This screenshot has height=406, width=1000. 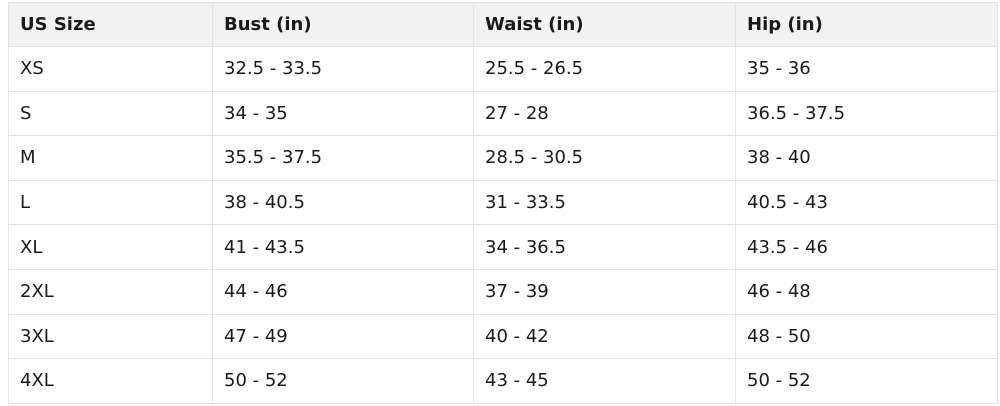 I want to click on table-cell: 36.5 - 37.5, so click(x=866, y=113).